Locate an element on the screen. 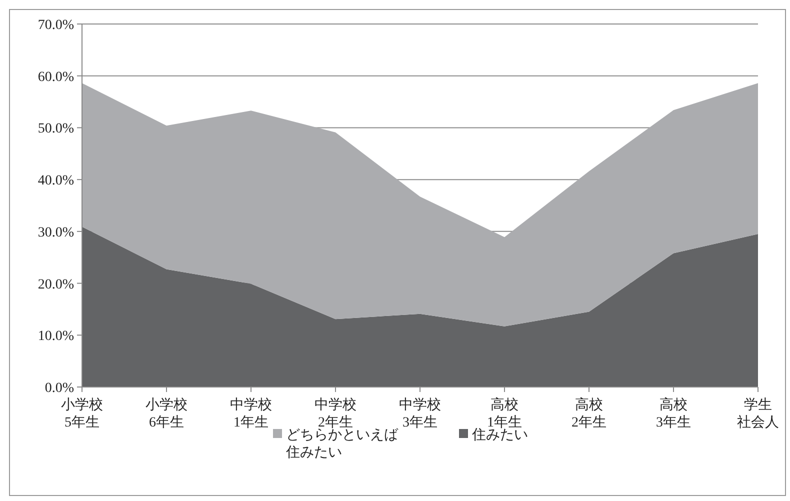 The image size is (790, 501). y-tick-label: 70.0% is located at coordinates (56, 25).